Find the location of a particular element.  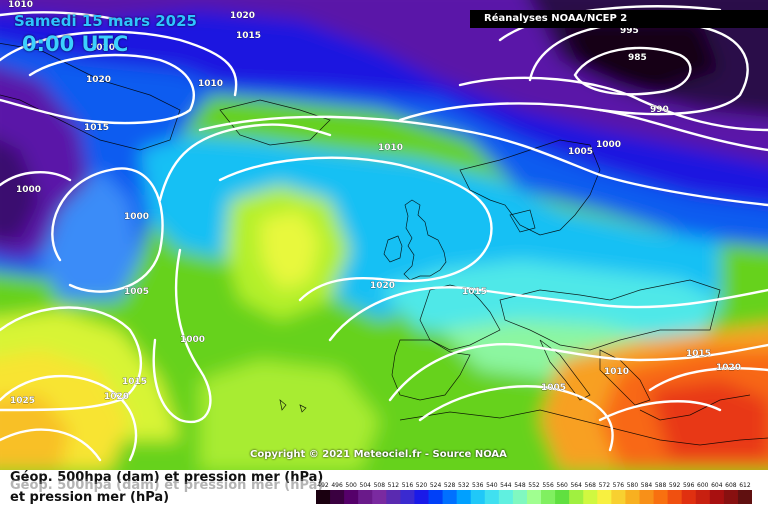

colorbar-tick-label: 500 is located at coordinates (351, 485).